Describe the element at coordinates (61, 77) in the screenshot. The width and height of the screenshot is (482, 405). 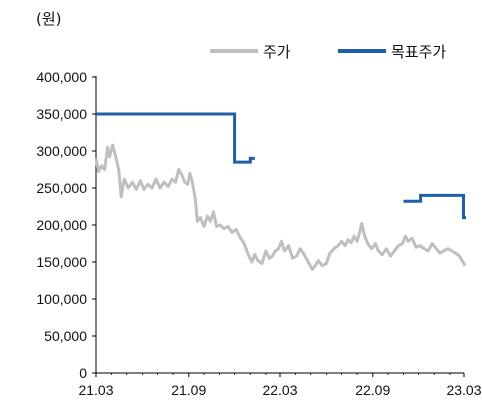
I see `y-tick-label: 400,000` at that location.